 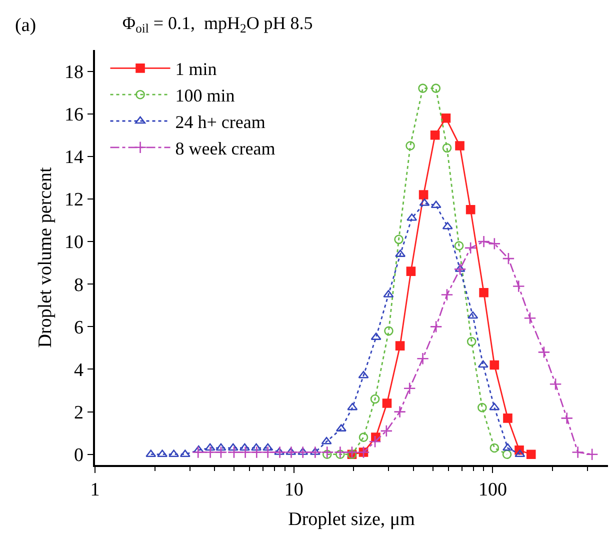 What do you see at coordinates (74, 72) in the screenshot?
I see `y-tick-label: 18` at bounding box center [74, 72].